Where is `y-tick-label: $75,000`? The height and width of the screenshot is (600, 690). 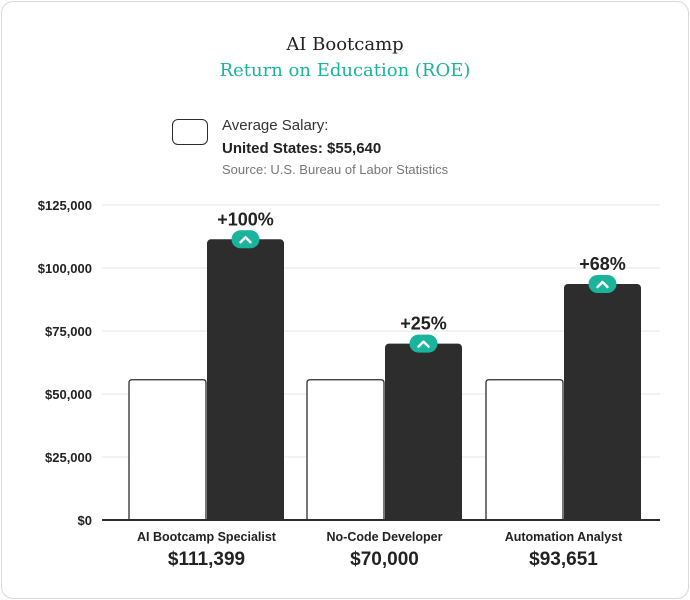 y-tick-label: $75,000 is located at coordinates (68, 331).